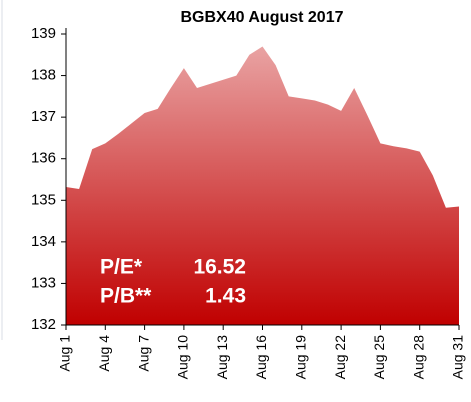 This screenshot has height=402, width=471. Describe the element at coordinates (379, 357) in the screenshot. I see `x-tick-label: Aug 25` at that location.